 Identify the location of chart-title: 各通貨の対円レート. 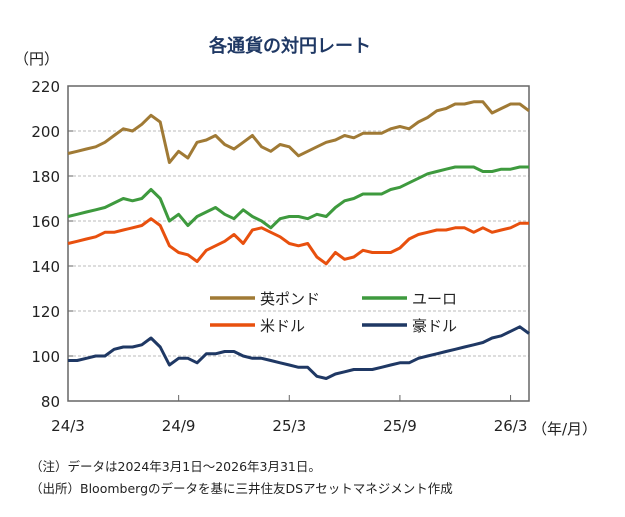
(290, 46).